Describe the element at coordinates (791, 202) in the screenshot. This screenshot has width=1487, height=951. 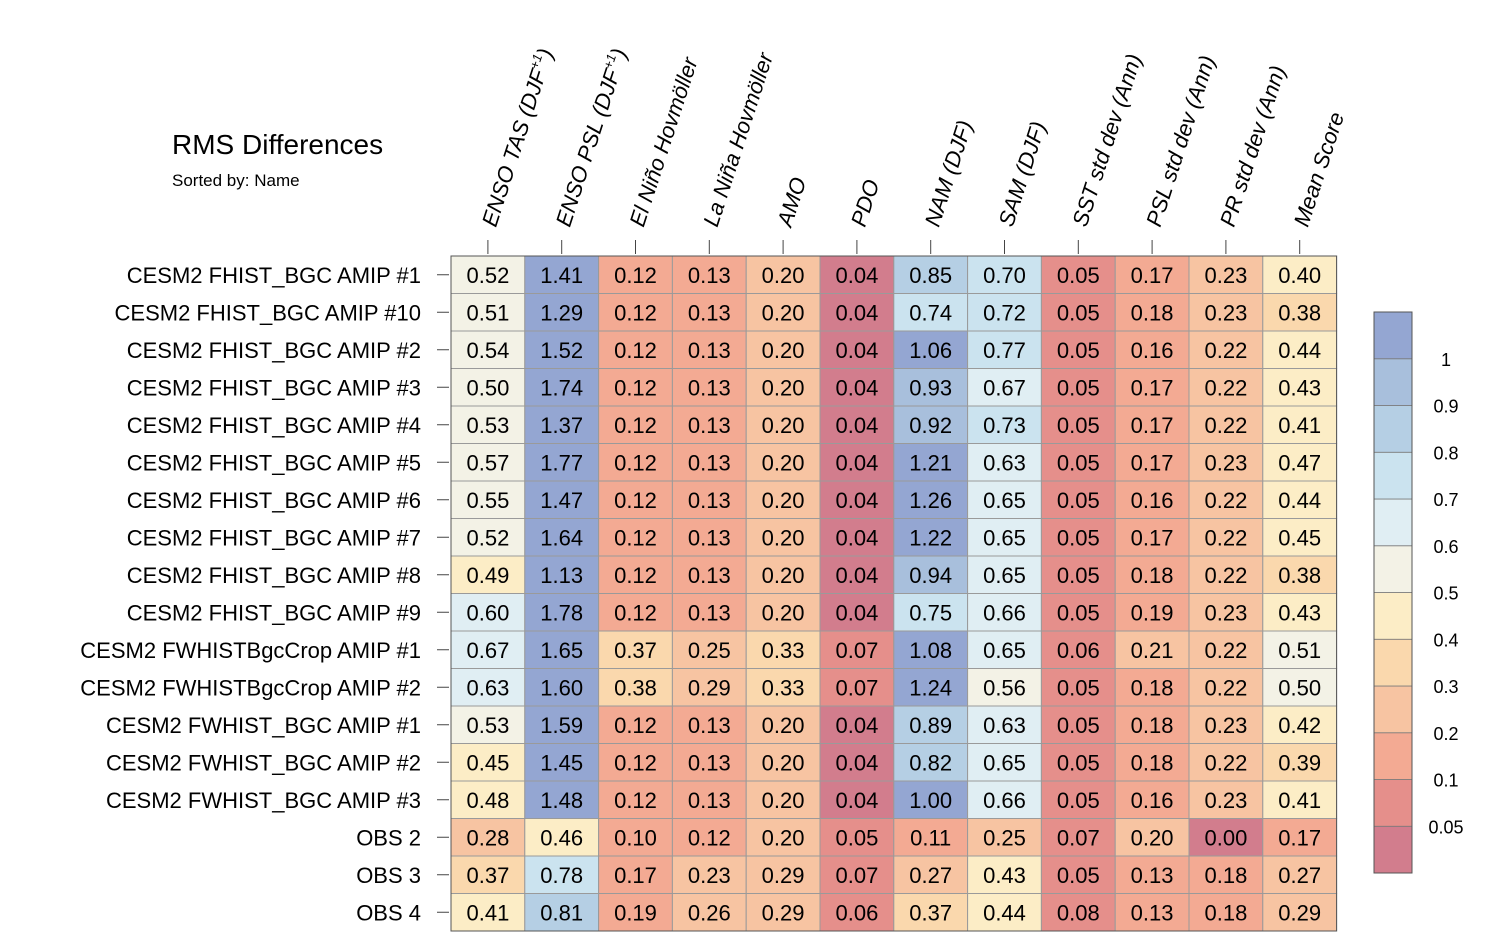
I see `column-label: AMO` at that location.